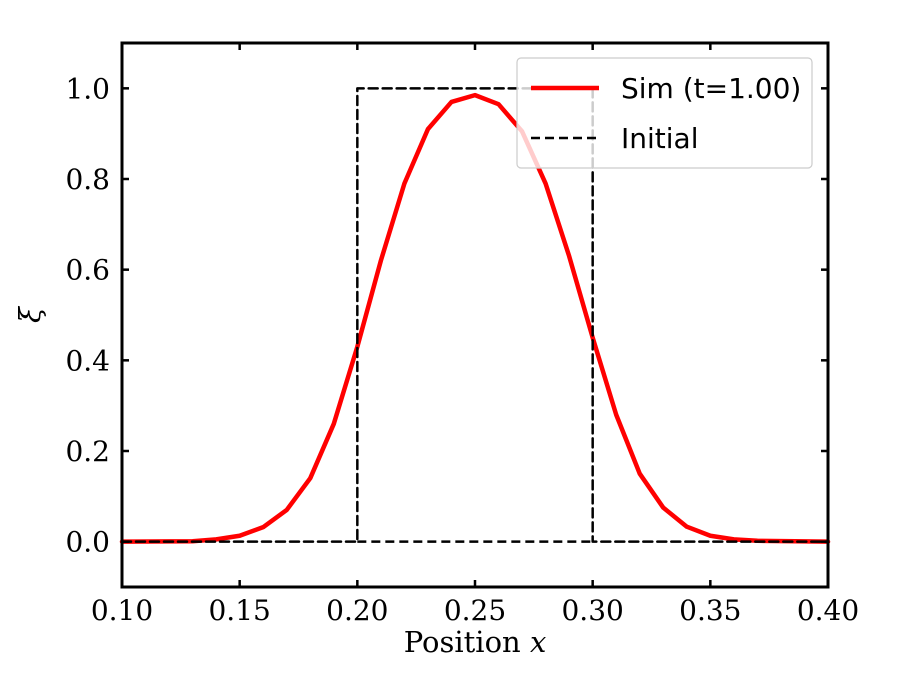 Image resolution: width=900 pixels, height=700 pixels. I want to click on x-tick-label: 0.30, so click(592, 610).